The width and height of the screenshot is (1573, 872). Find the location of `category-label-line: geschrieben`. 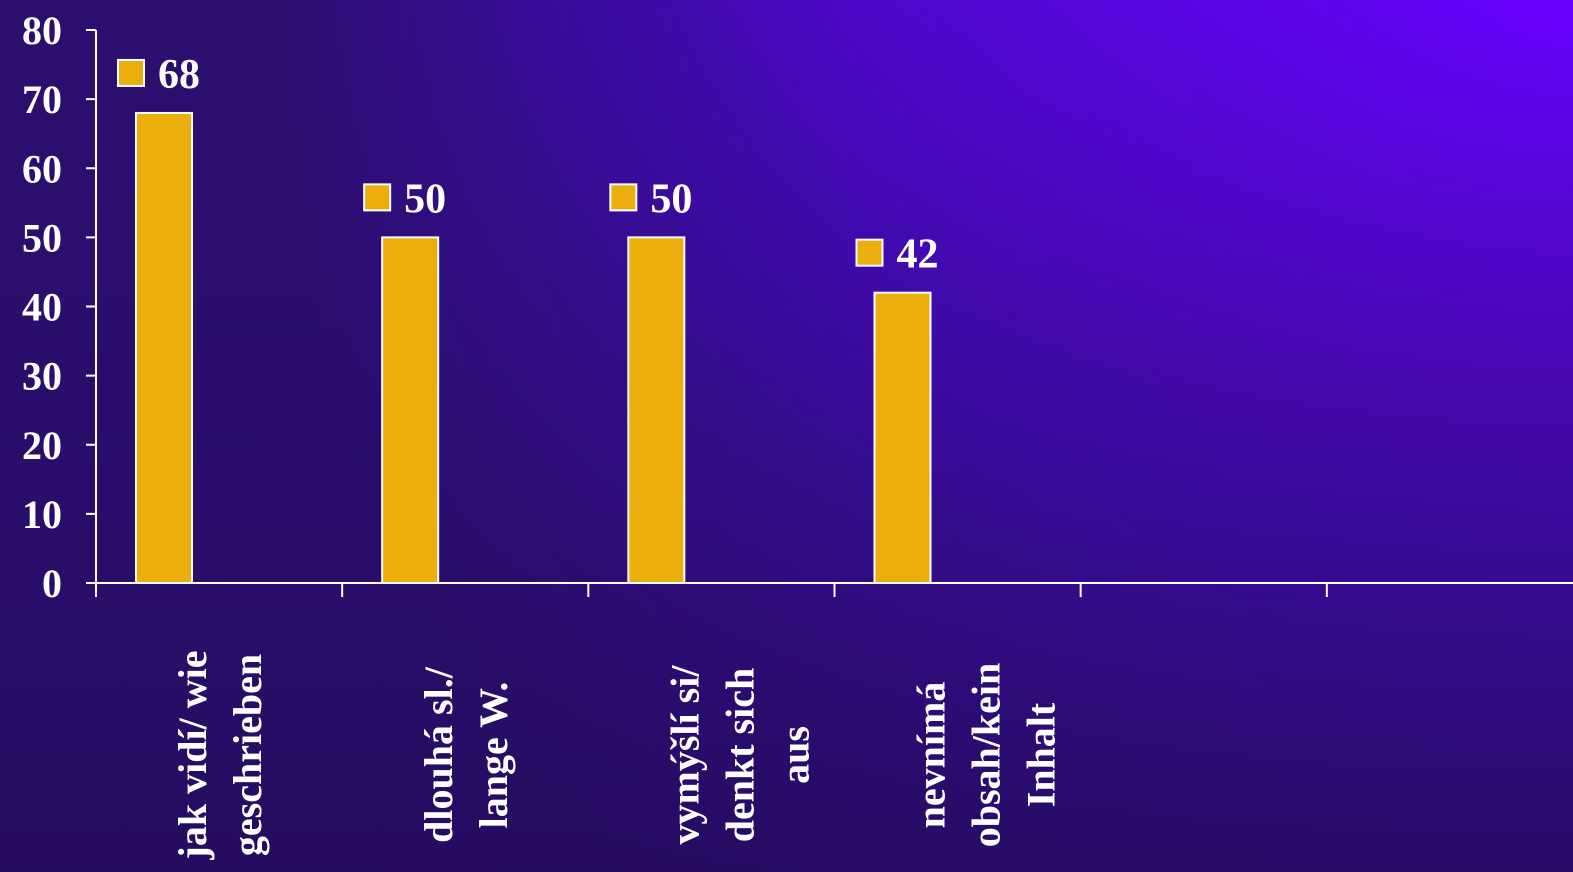

category-label-line: geschrieben is located at coordinates (247, 755).